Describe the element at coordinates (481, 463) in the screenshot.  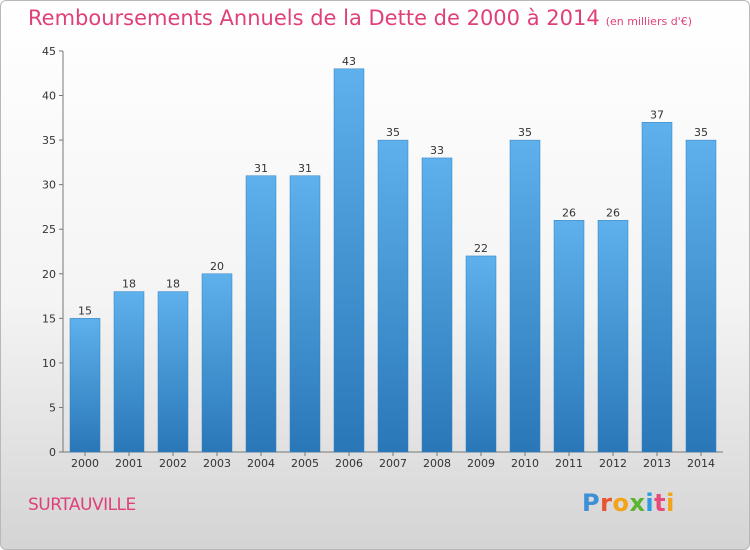
I see `x-tick-label: 2009` at that location.